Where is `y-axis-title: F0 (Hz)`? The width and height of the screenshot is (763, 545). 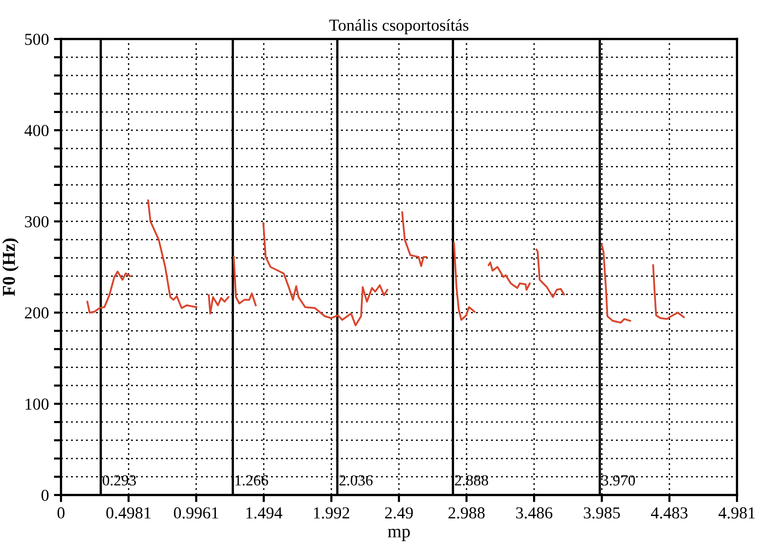
y-axis-title: F0 (Hz) is located at coordinates (10, 267).